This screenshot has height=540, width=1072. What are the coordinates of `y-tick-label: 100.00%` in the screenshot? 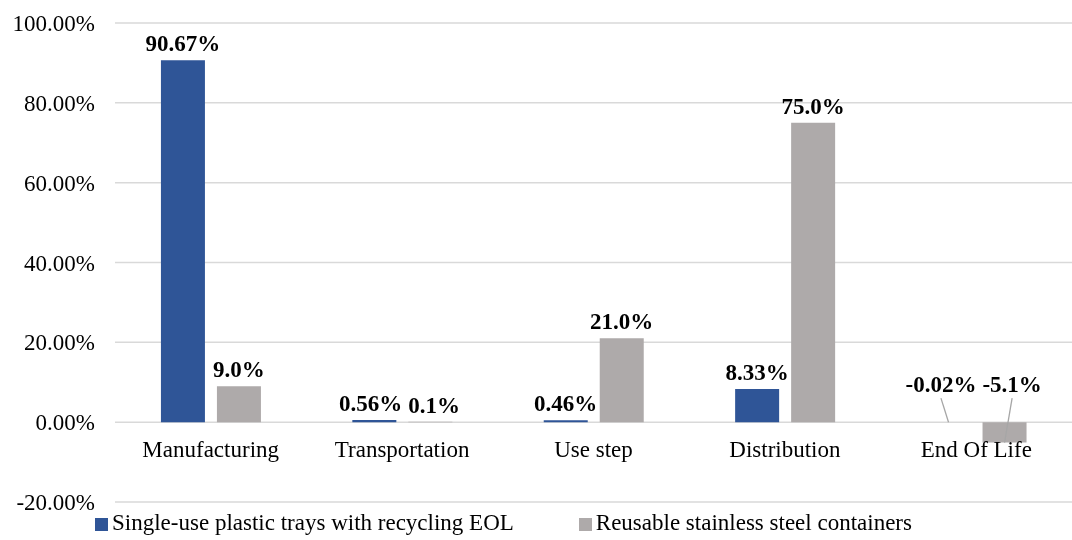 It's located at (53, 24).